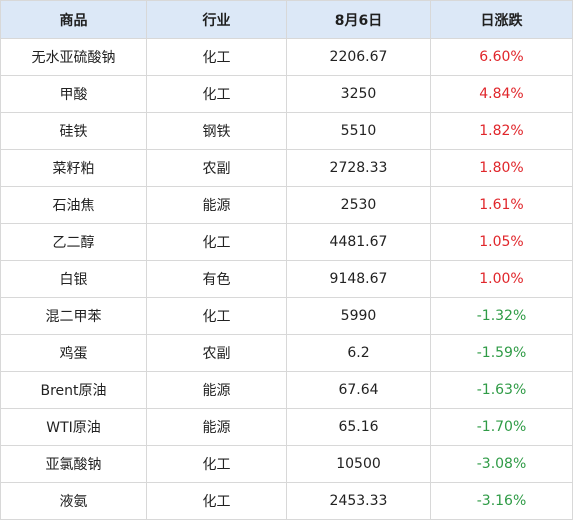 Image resolution: width=573 pixels, height=520 pixels. Describe the element at coordinates (216, 131) in the screenshot. I see `industry-cell: 钢铁` at that location.